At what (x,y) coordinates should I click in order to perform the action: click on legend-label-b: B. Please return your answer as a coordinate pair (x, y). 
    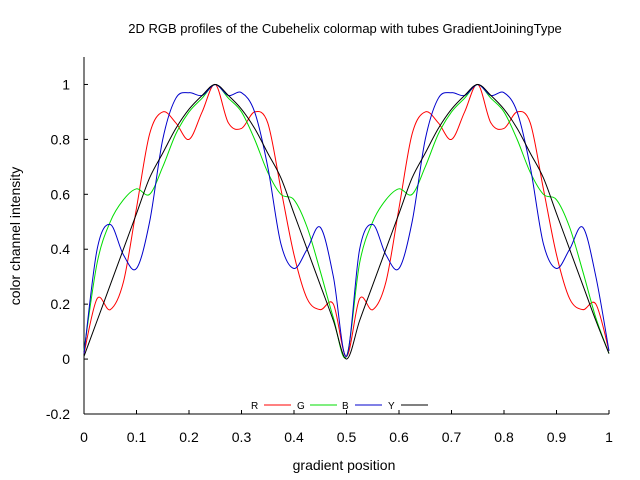
    Looking at the image, I should click on (345, 406).